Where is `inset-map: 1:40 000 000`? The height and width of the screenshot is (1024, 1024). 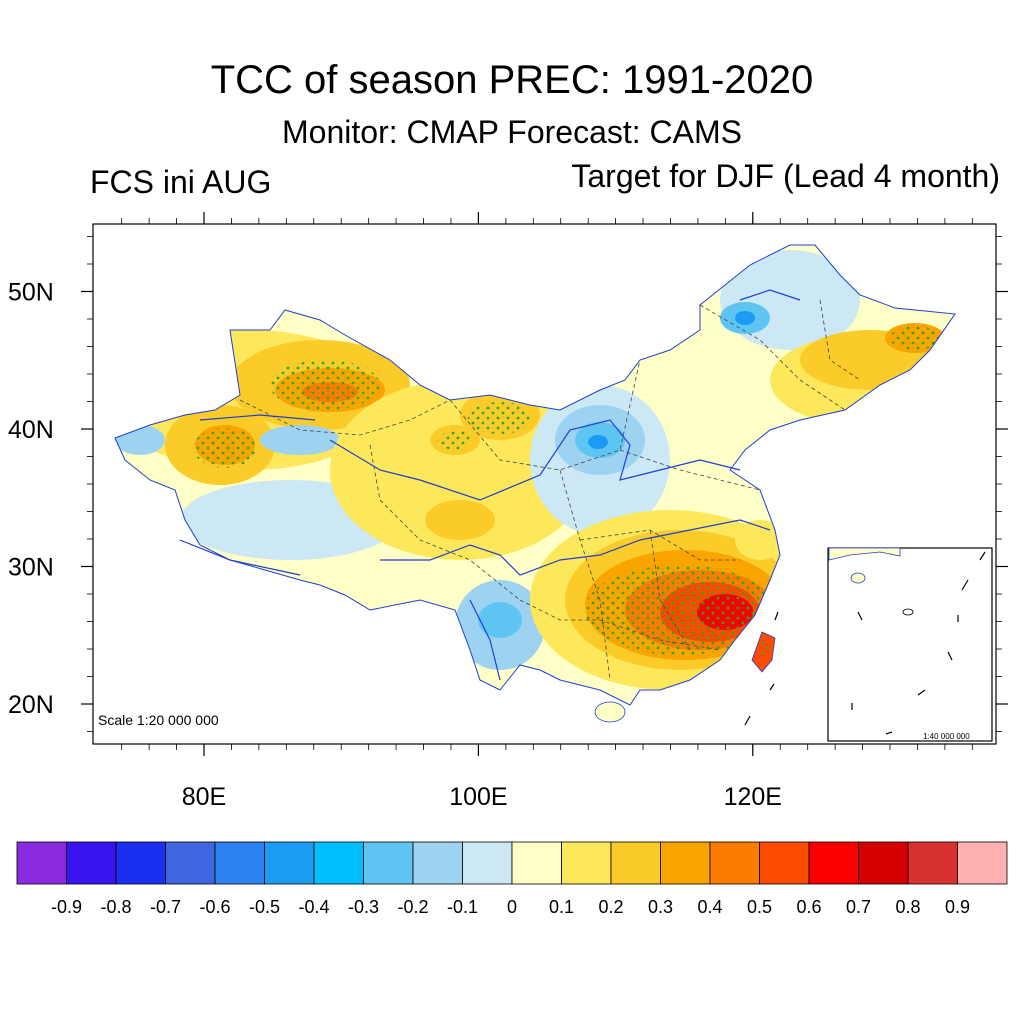 inset-map: 1:40 000 000 is located at coordinates (910, 644).